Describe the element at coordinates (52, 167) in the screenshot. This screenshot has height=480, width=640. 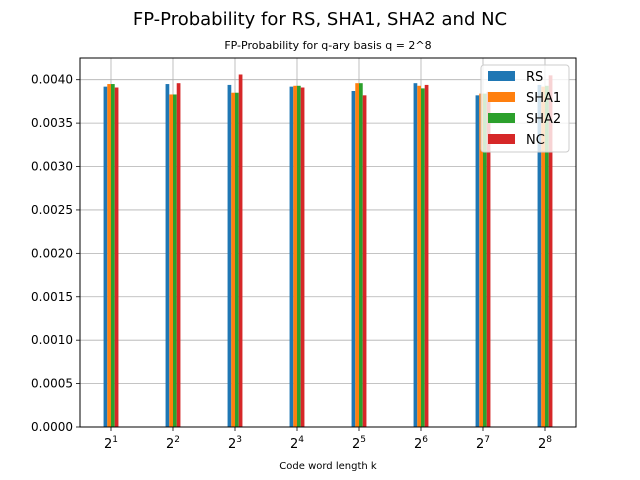
I see `y-tick-label: 0.0030` at that location.